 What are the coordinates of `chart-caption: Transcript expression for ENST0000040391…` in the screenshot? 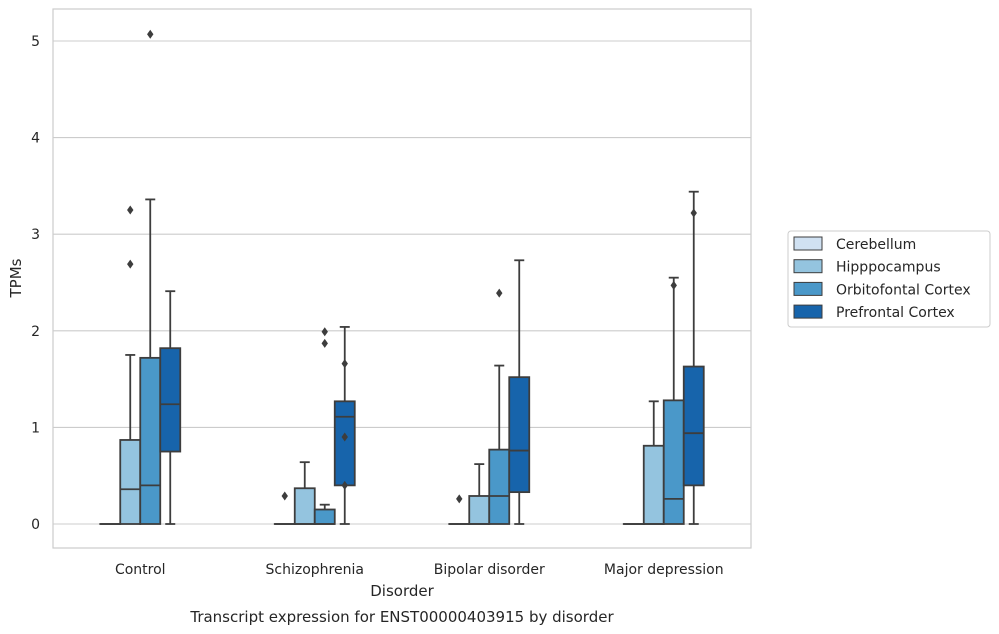 It's located at (401, 617).